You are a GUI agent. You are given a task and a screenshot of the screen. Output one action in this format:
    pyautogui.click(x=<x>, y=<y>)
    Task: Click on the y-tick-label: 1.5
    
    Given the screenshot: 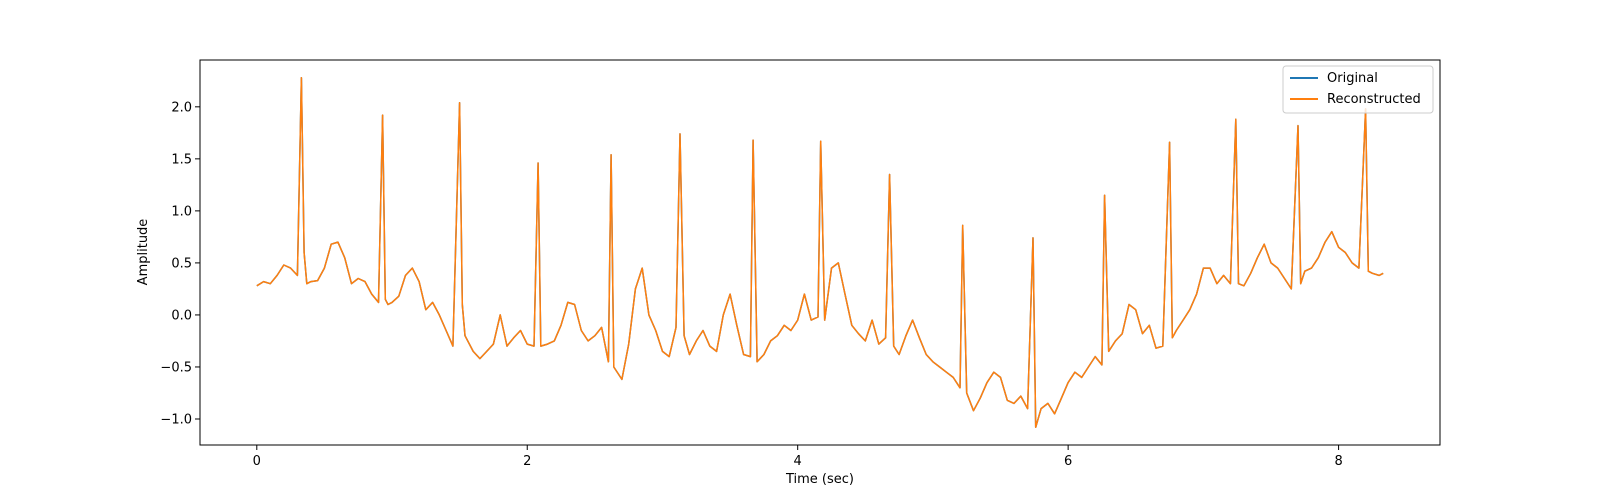 What is the action you would take?
    pyautogui.click(x=181, y=159)
    